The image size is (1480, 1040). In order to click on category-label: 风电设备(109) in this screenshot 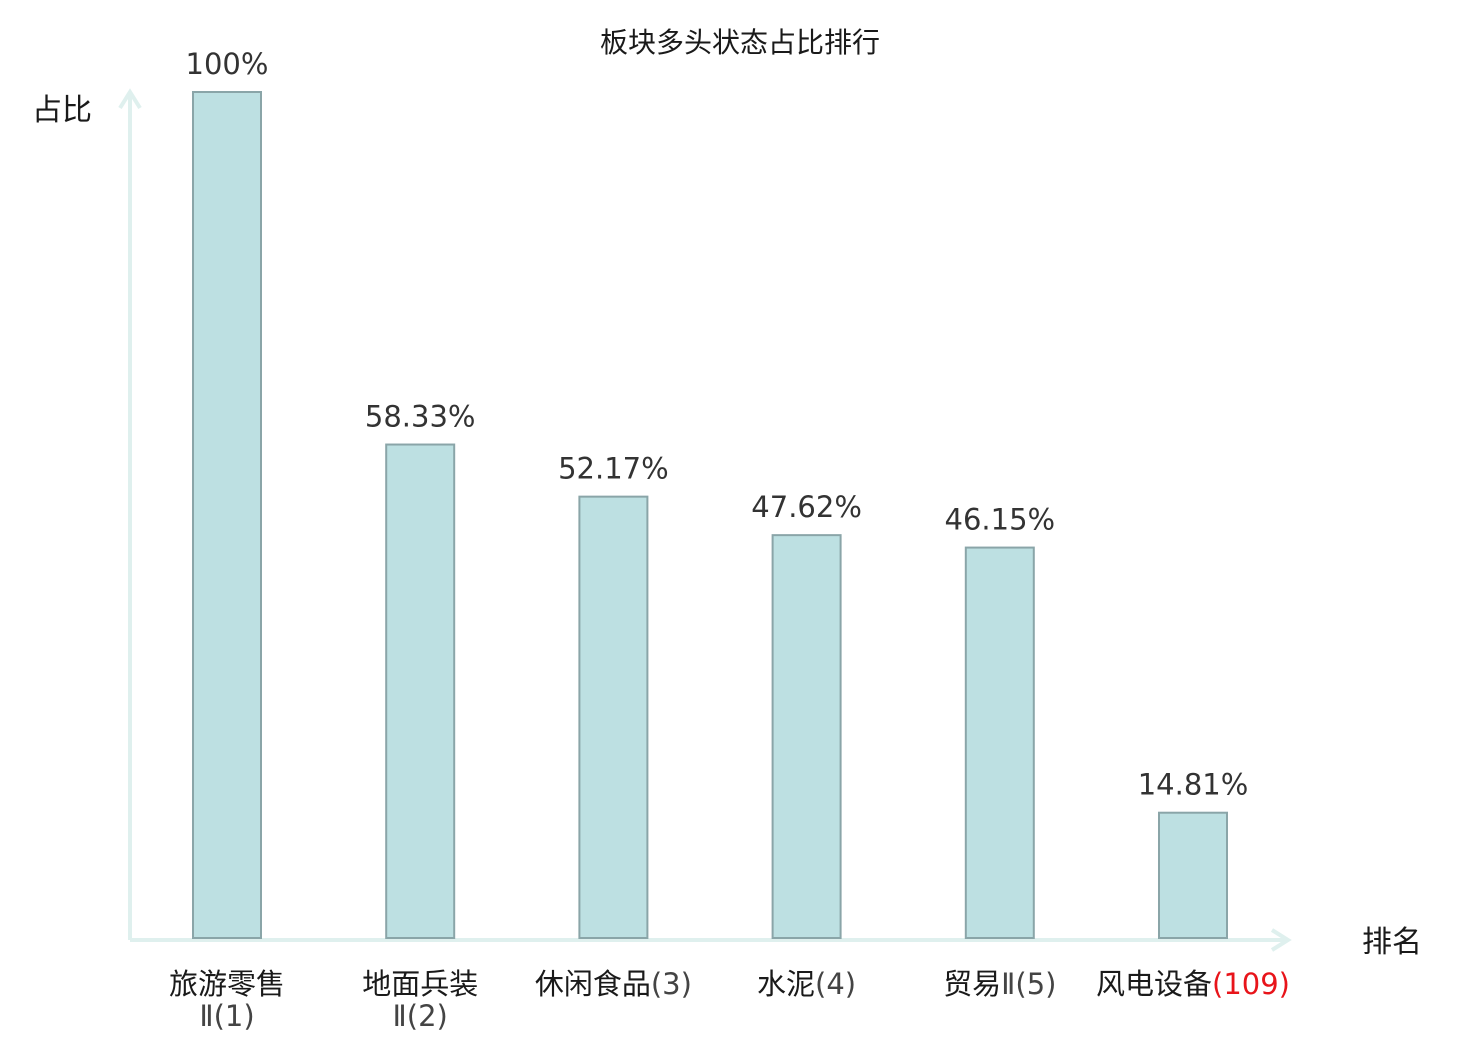, I will do `click(1193, 984)`.